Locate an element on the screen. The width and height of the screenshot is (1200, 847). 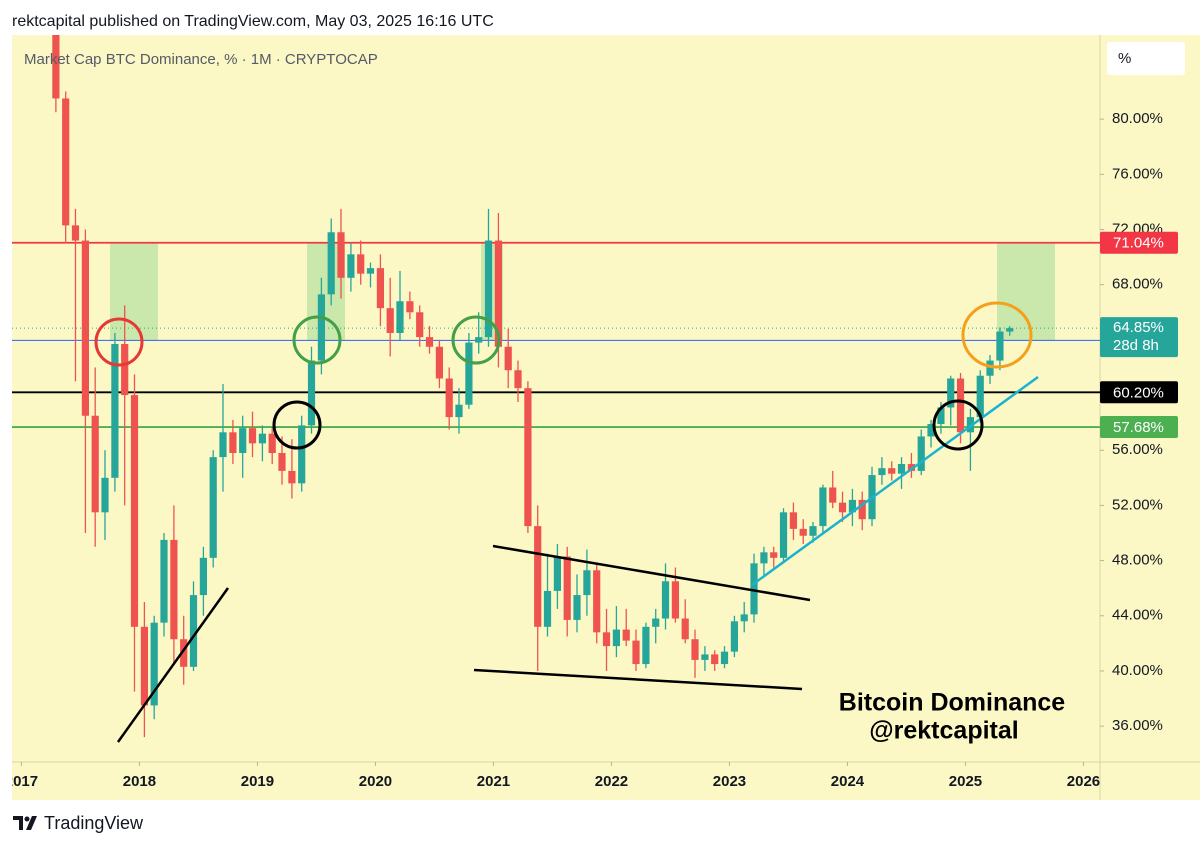
x-axis: 2017 2018 2019 2020 2021 2022 2023 2024 2025 2026 is located at coordinates (556, 776).